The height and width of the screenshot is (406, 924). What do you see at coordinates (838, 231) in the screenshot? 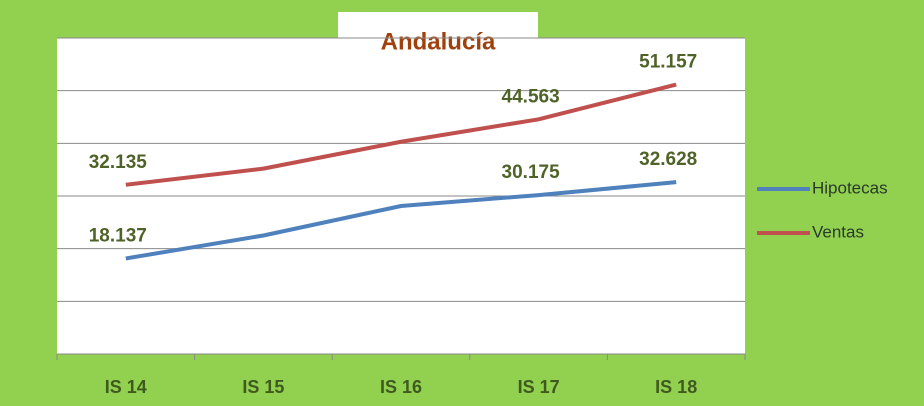
I see `legend-label: Ventas` at bounding box center [838, 231].